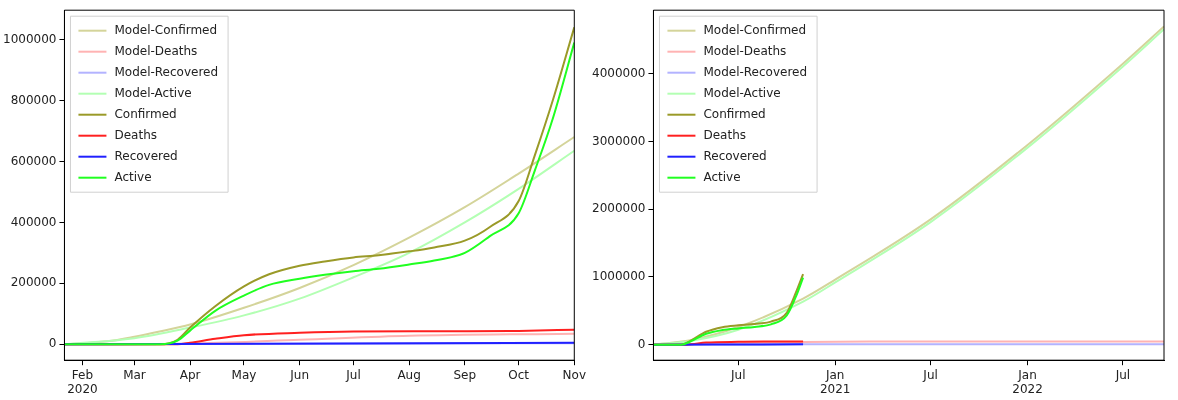 This screenshot has height=400, width=1178. I want to click on y-tick-label: 200000, so click(33, 282).